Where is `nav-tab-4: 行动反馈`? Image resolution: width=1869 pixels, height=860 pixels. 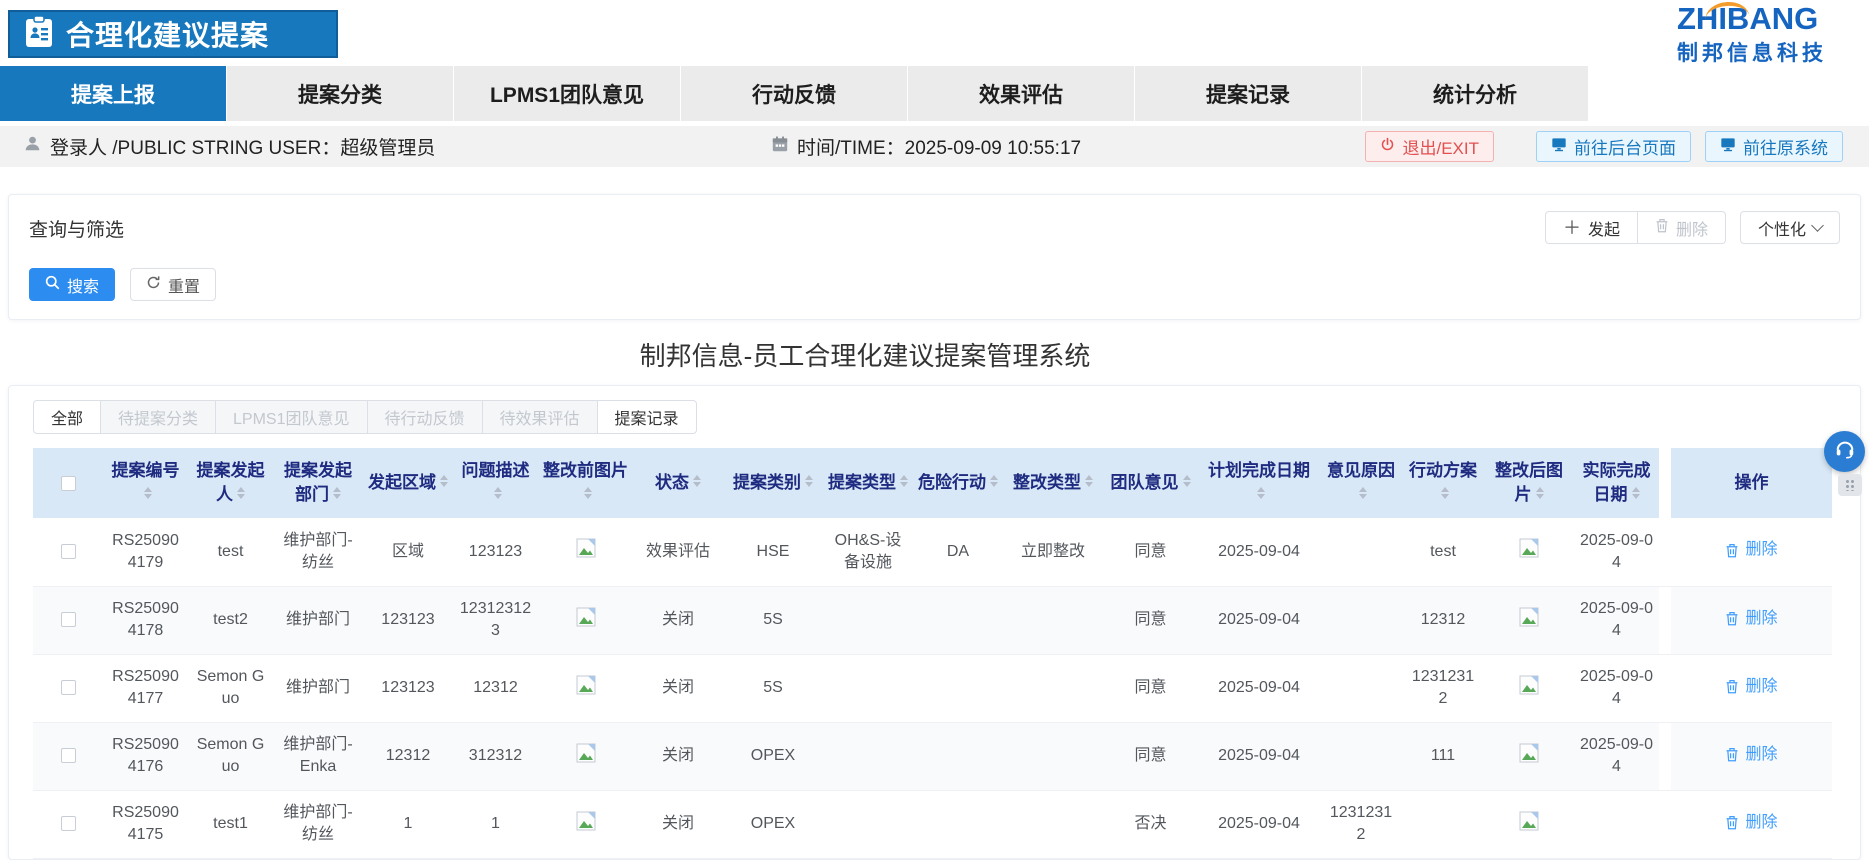 nav-tab-4: 行动反馈 is located at coordinates (794, 93).